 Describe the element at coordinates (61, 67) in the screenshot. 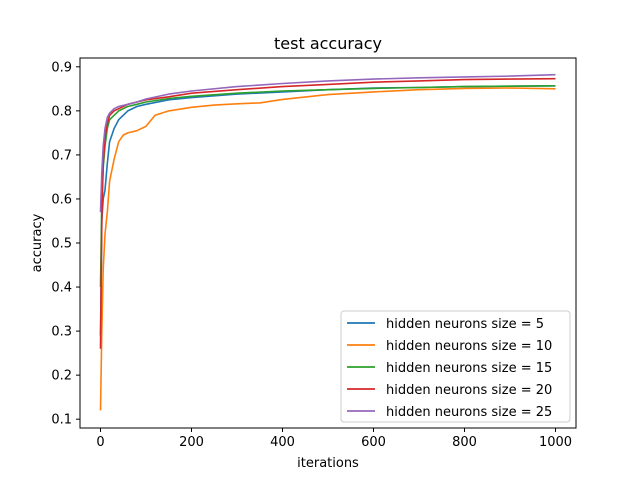

I see `y-tick-label: 0.9` at that location.